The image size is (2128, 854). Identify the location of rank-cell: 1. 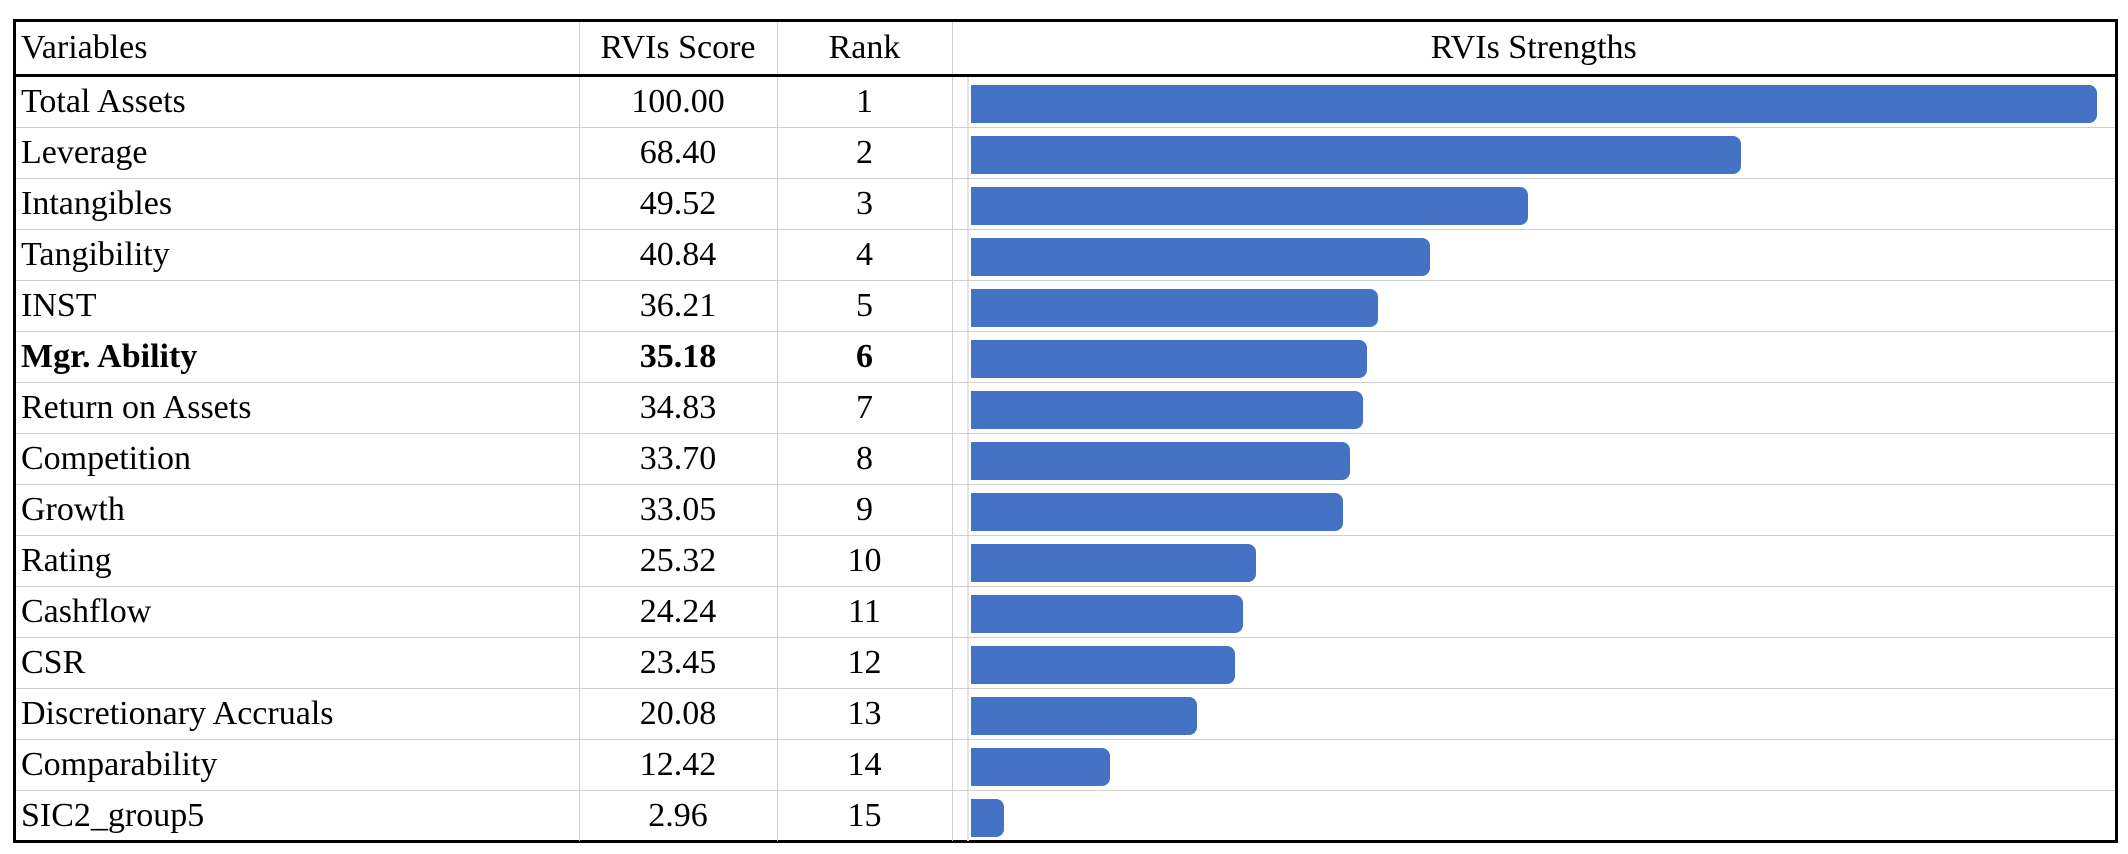
(865, 101).